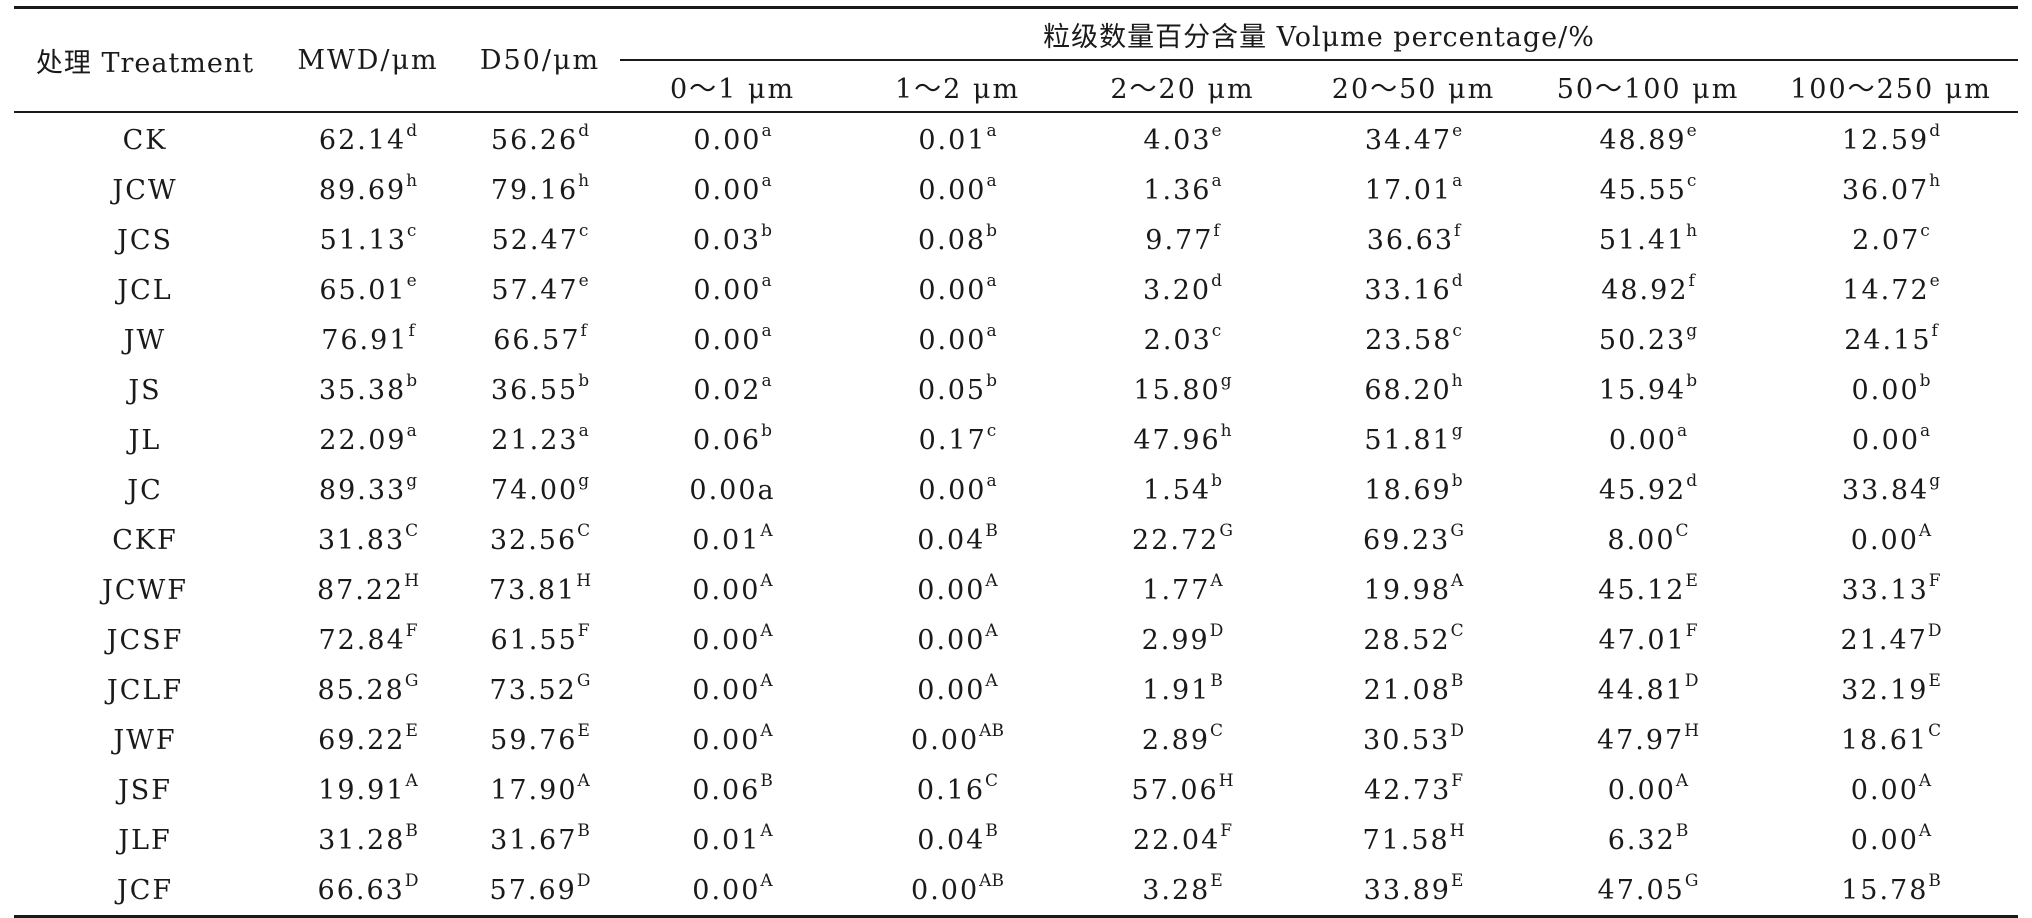  I want to click on table-cell: 22.09a, so click(368, 440).